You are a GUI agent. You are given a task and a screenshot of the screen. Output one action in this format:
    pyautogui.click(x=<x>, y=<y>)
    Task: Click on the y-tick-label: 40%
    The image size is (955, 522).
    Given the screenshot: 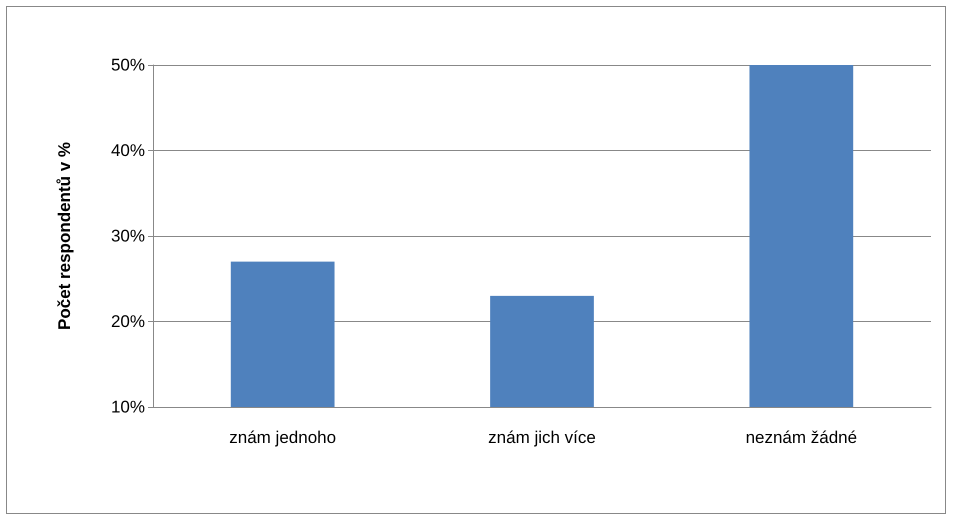 What is the action you would take?
    pyautogui.click(x=127, y=150)
    